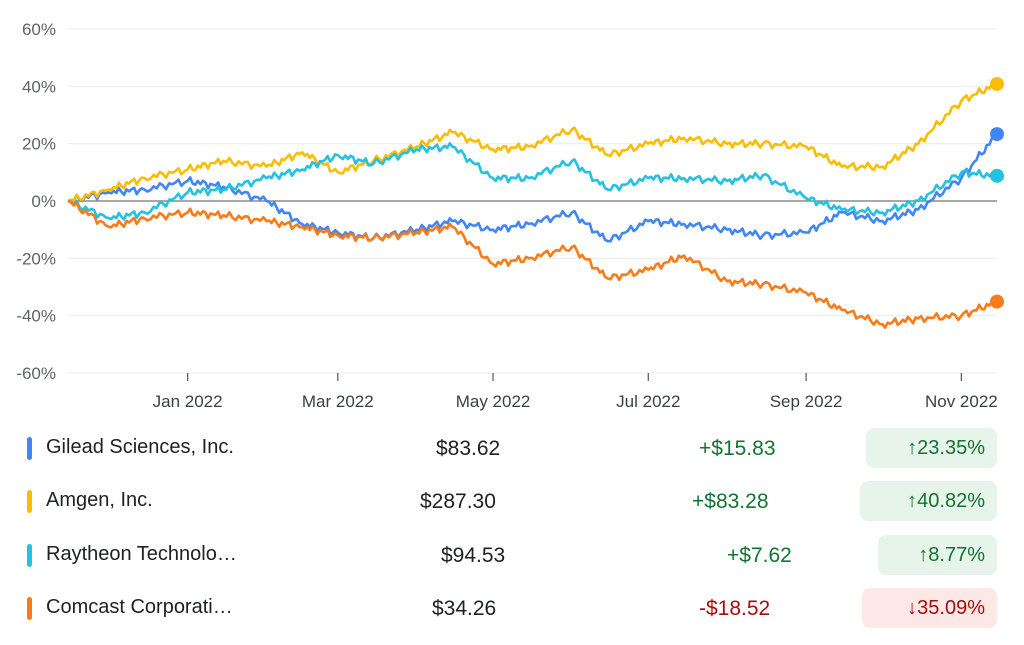 The height and width of the screenshot is (645, 1024). What do you see at coordinates (951, 501) in the screenshot?
I see `percent-change: 40.82%` at bounding box center [951, 501].